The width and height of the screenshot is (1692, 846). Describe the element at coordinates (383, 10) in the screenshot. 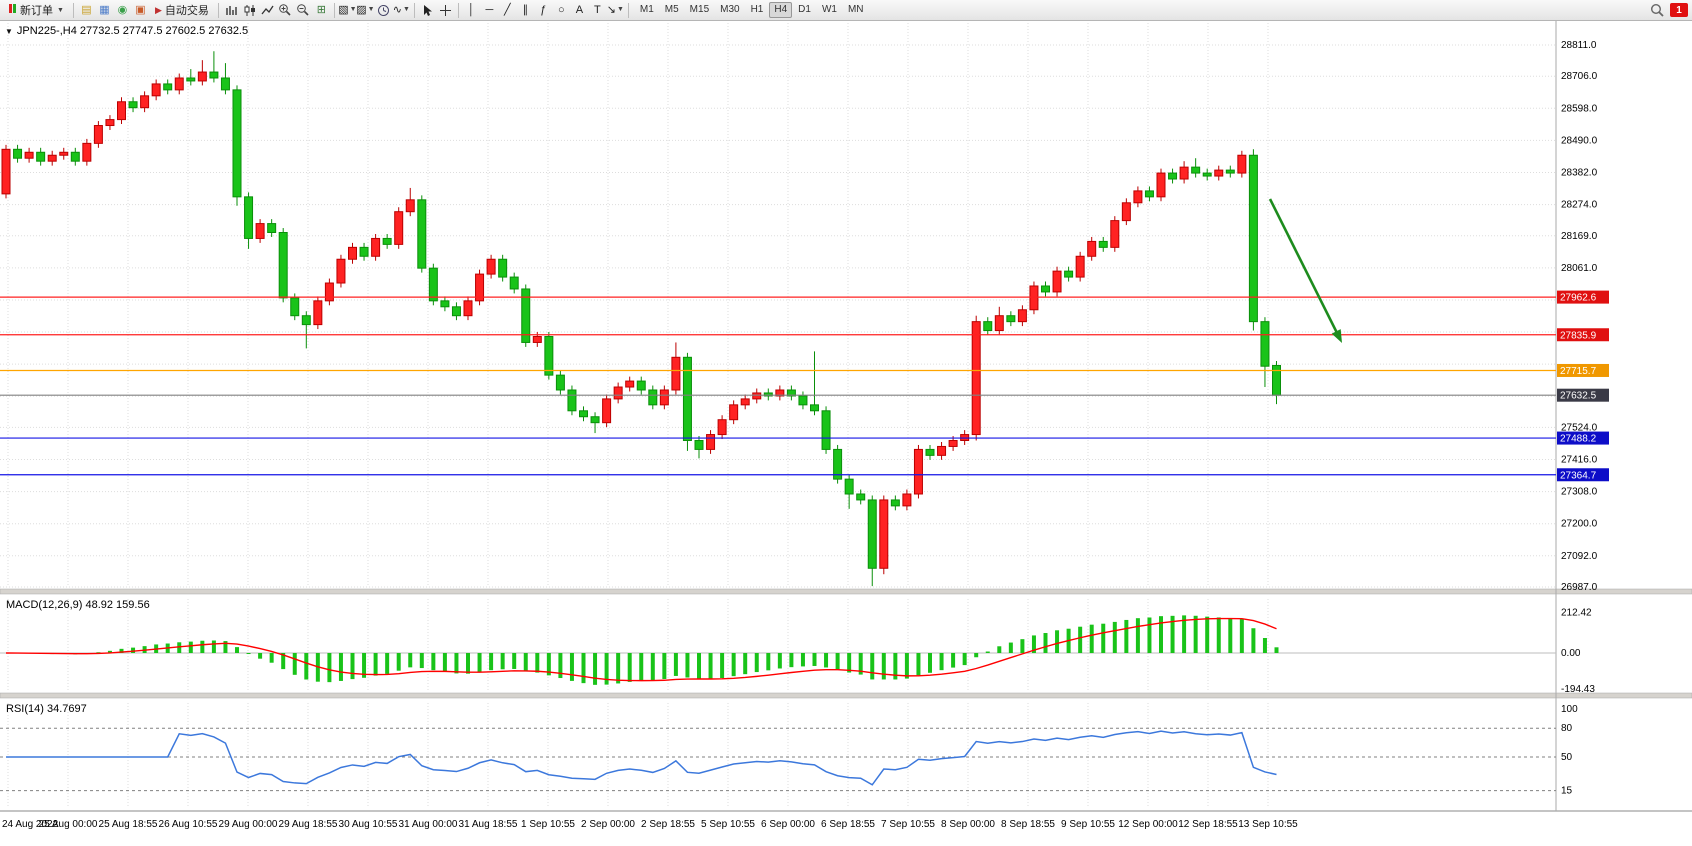

I see `period-clock-icon` at that location.